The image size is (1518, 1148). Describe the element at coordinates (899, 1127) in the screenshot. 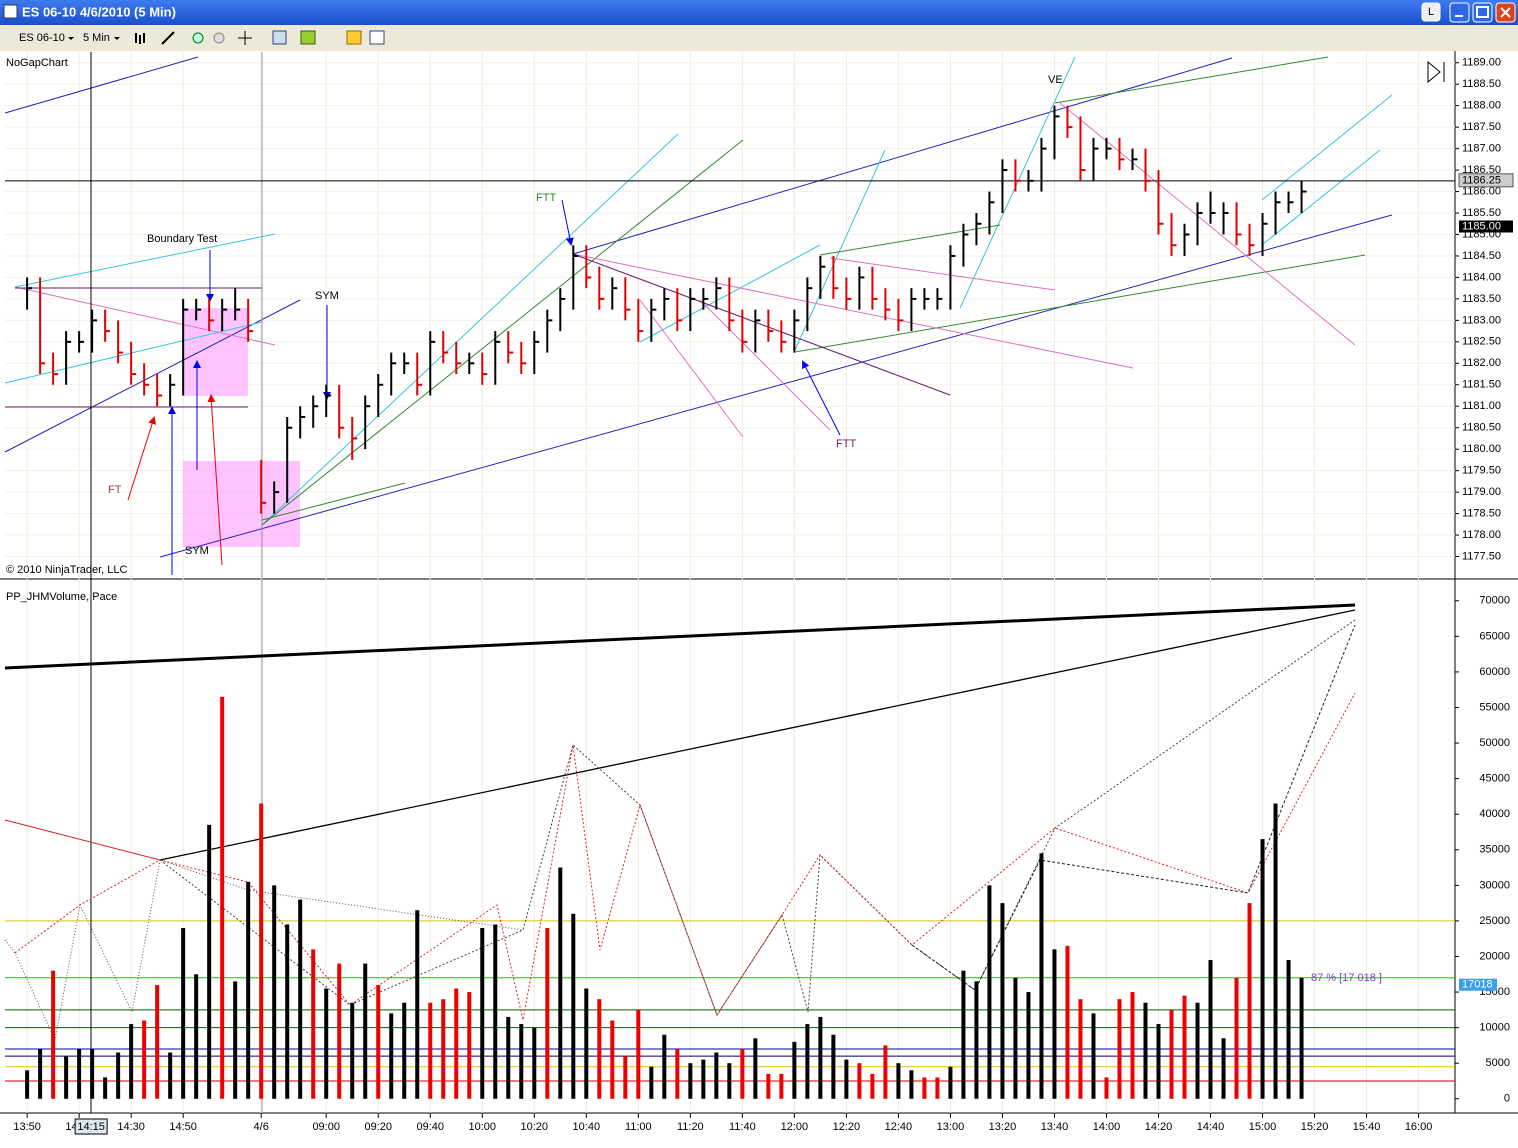

I see `x-tick-label: 12:40` at that location.